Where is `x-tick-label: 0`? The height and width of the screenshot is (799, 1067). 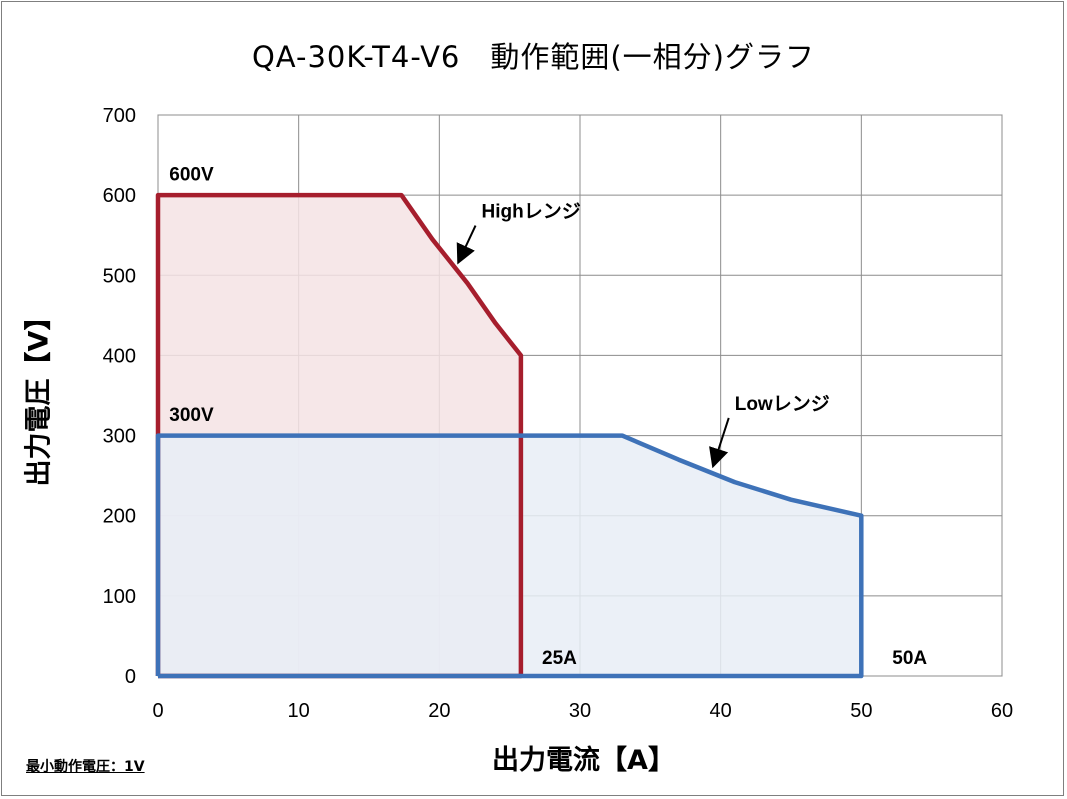 x-tick-label: 0 is located at coordinates (157, 711).